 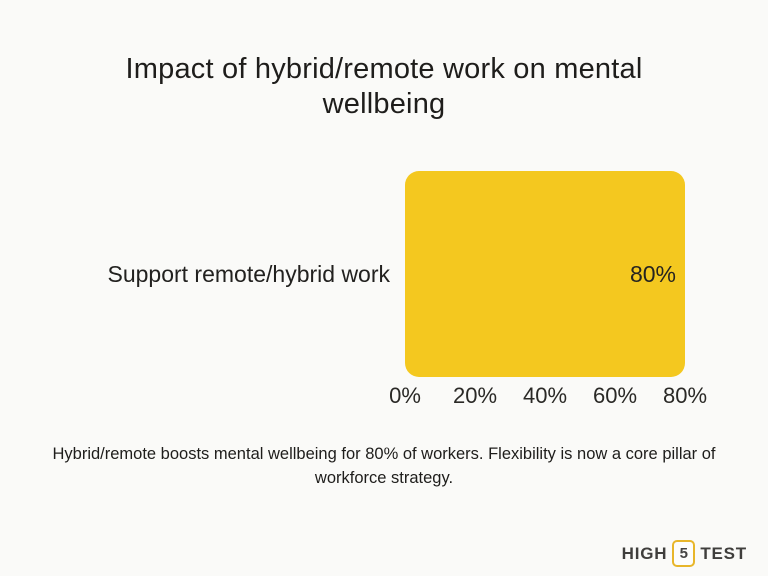 I want to click on x-tick-label: 40%, so click(x=545, y=395).